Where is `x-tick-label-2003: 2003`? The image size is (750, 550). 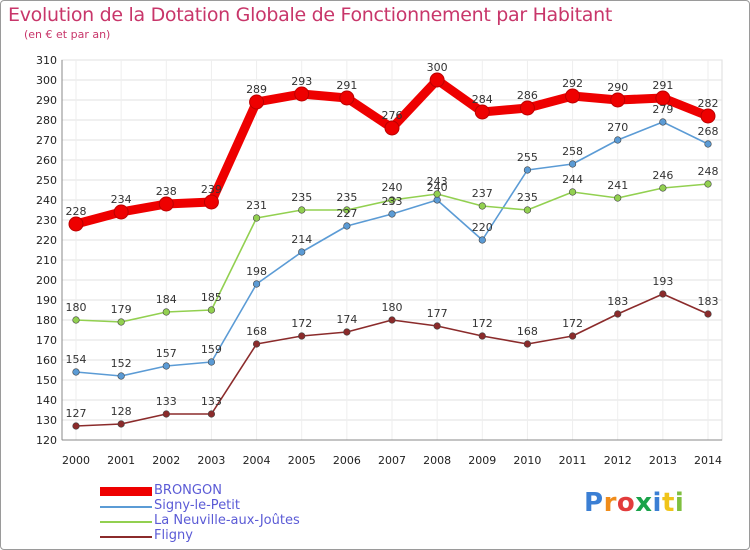
x-tick-label-2003: 2003 is located at coordinates (211, 460).